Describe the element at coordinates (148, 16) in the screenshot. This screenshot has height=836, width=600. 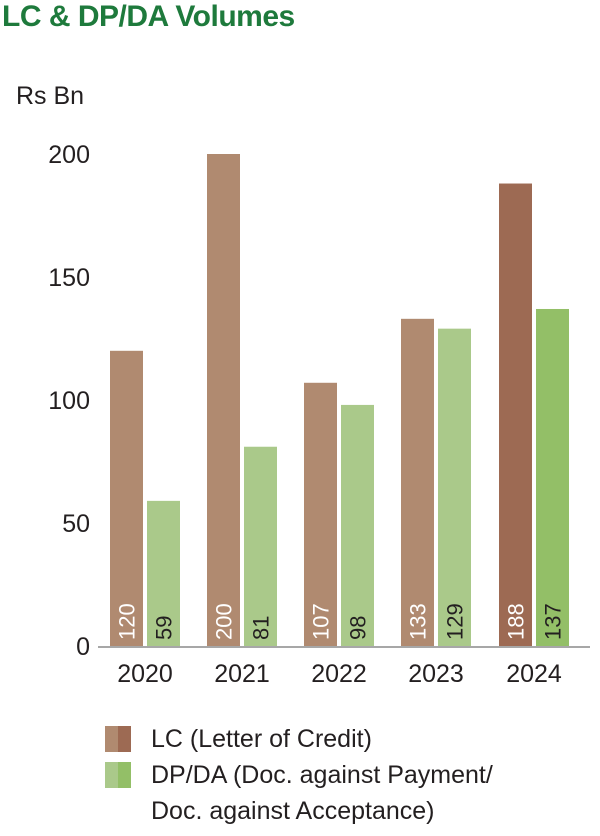
I see `chart-title: LC & DP/DA Volumes` at that location.